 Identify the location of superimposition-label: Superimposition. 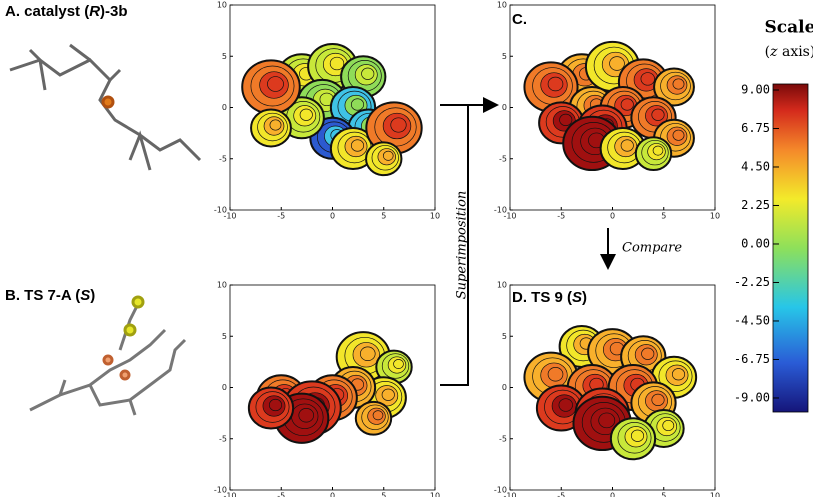
(462, 245).